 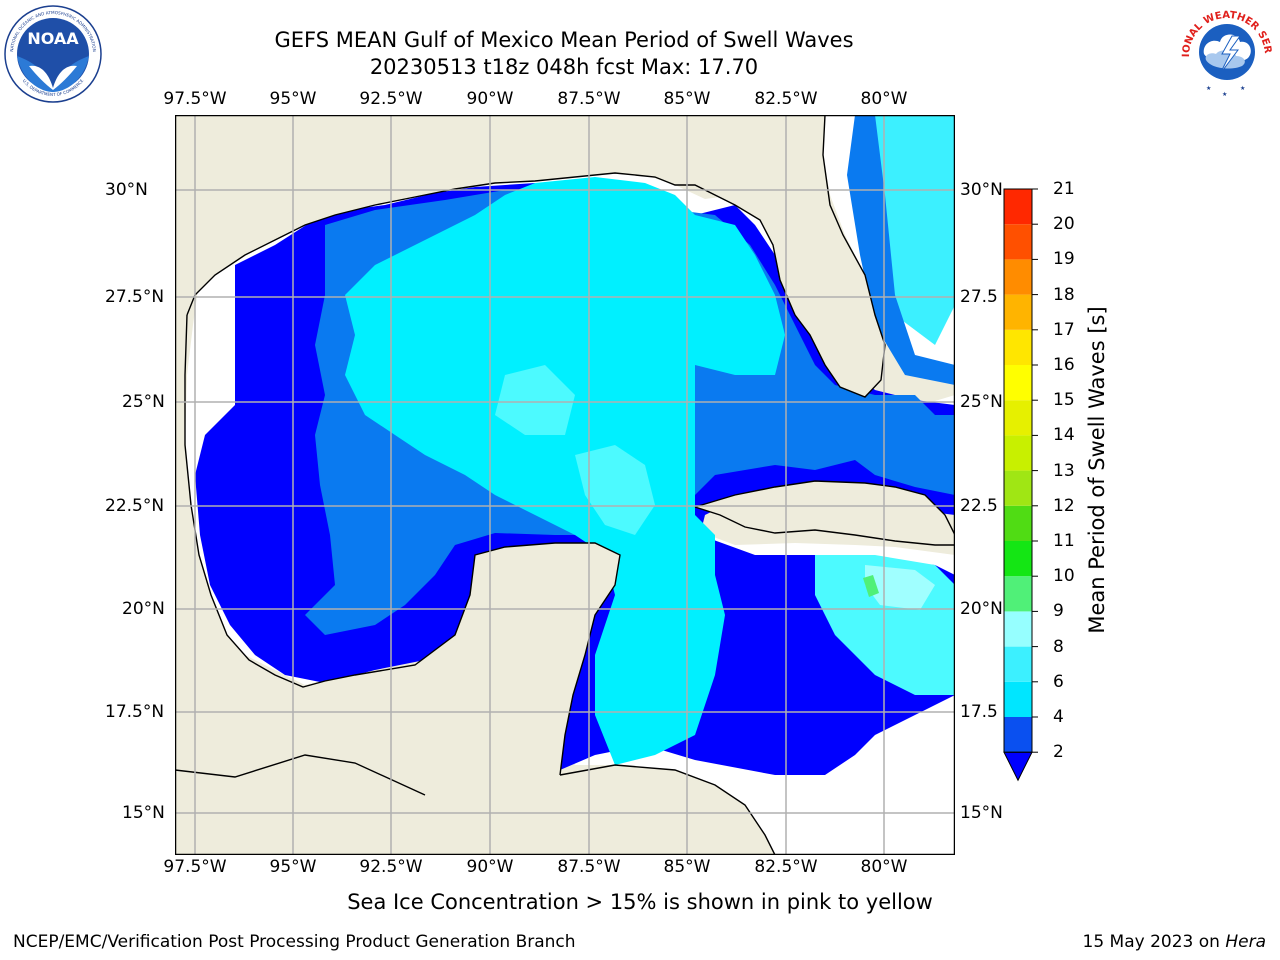 What do you see at coordinates (1064, 400) in the screenshot?
I see `colorbar-tick-label: 15` at bounding box center [1064, 400].